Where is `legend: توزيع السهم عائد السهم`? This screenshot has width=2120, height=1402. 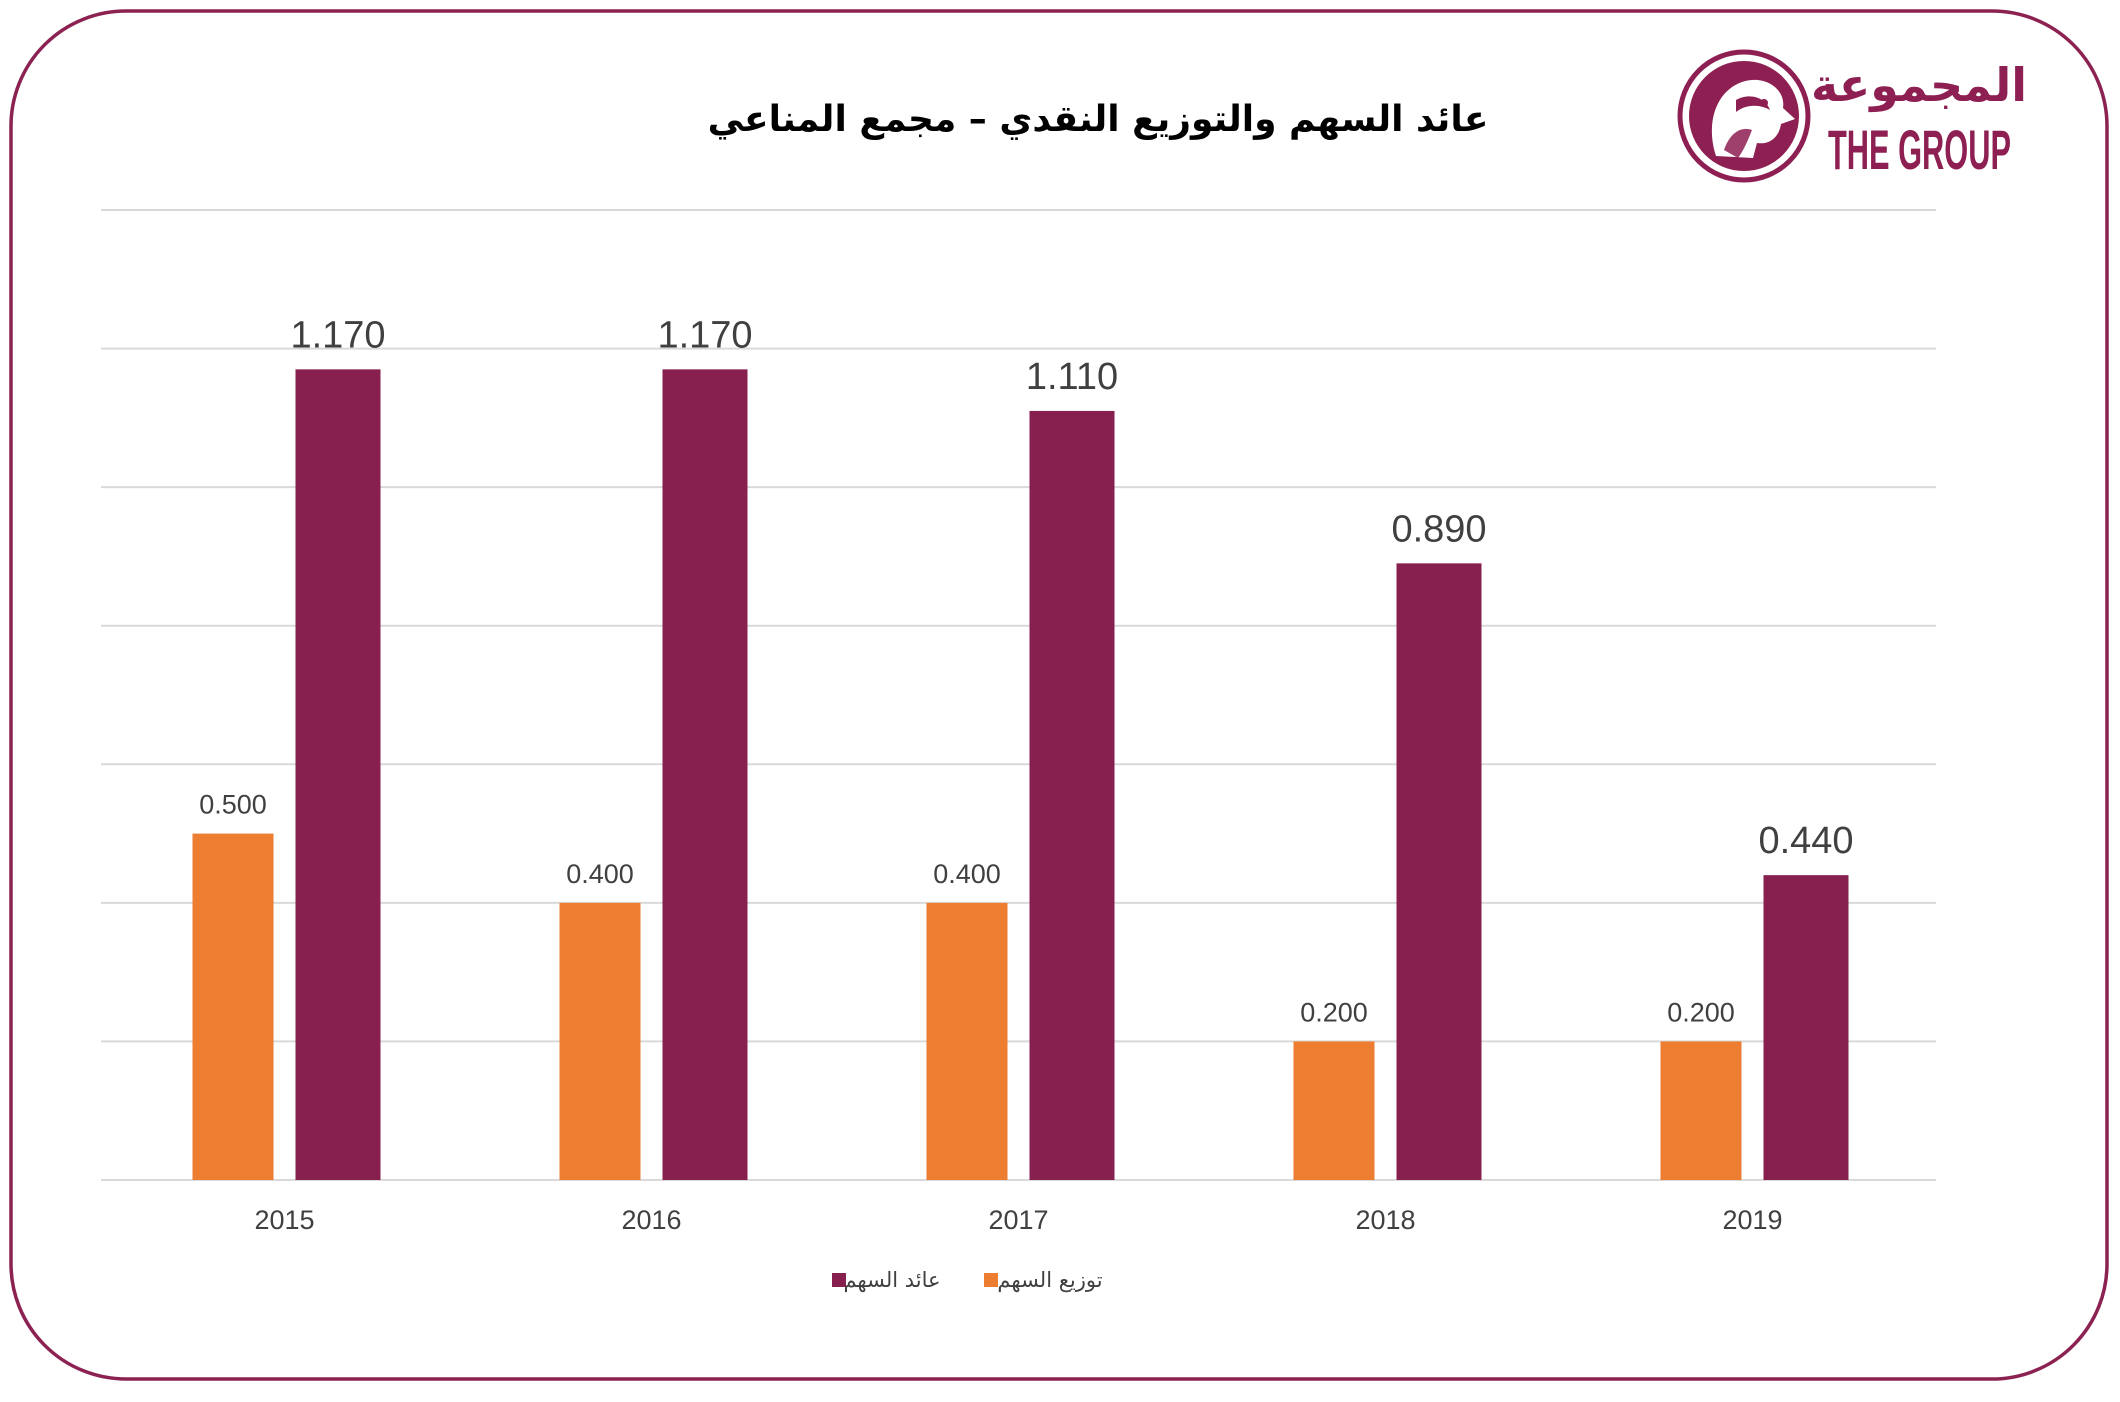 legend: توزيع السهم عائد السهم is located at coordinates (967, 1280).